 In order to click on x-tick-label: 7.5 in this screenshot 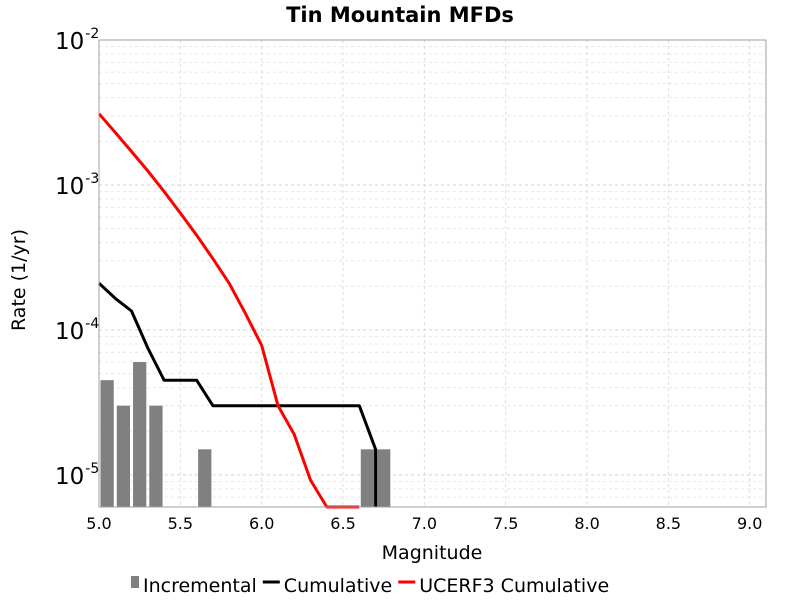, I will do `click(505, 523)`.